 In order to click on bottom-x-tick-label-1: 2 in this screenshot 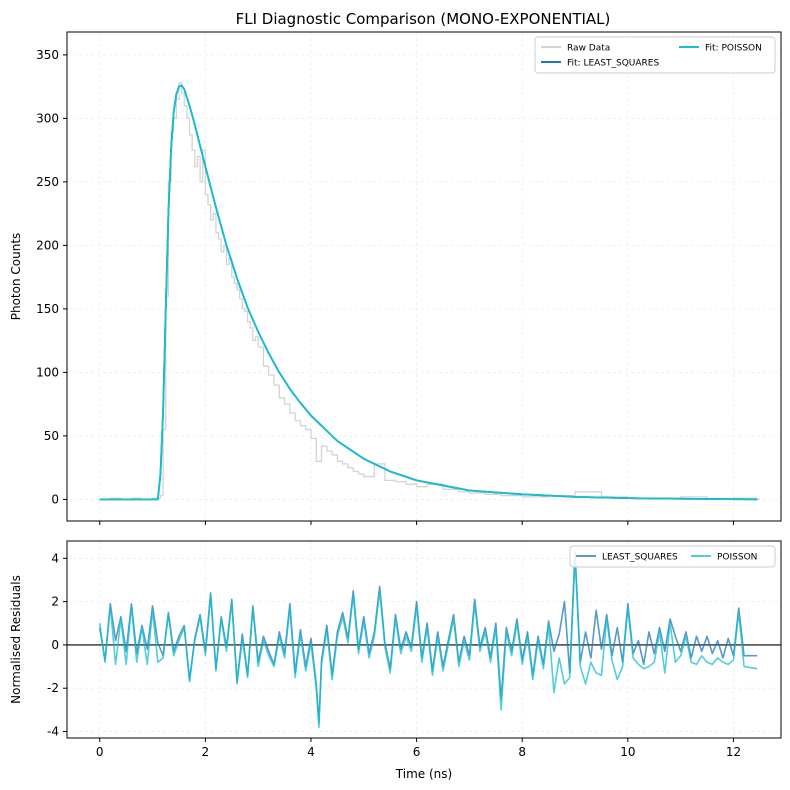, I will do `click(206, 752)`.